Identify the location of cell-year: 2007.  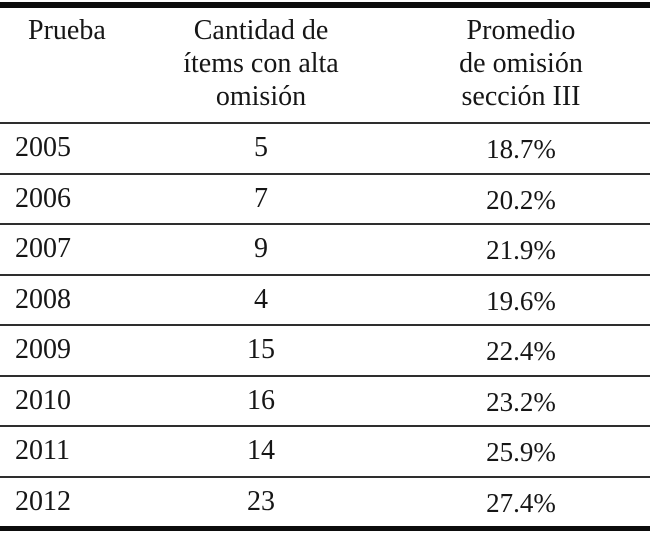
(43, 249).